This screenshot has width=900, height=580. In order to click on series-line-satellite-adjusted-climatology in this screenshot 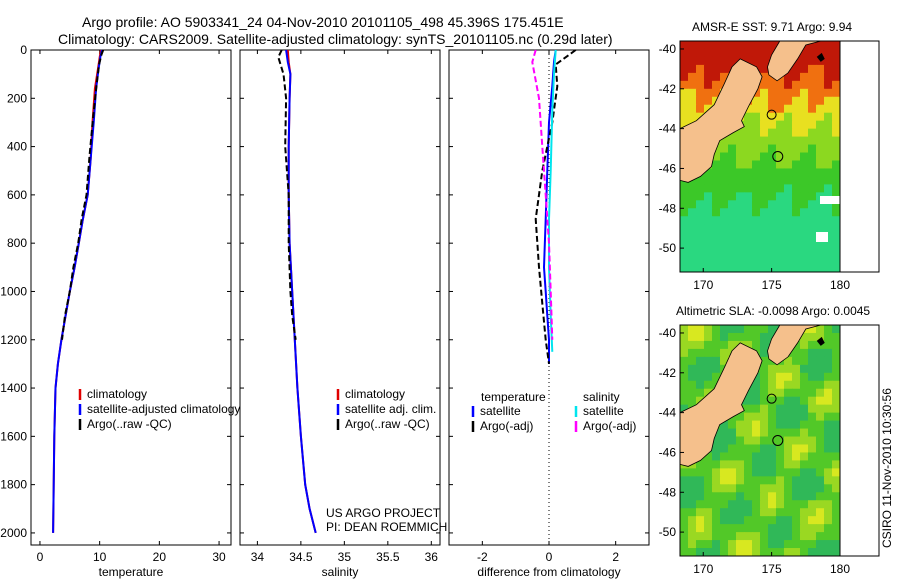, I will do `click(77, 291)`.